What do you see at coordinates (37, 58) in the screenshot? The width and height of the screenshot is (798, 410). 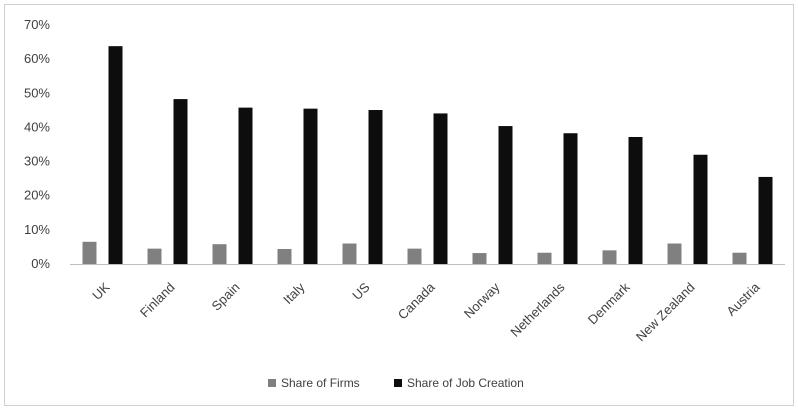 I see `y-tick-label: 60%` at bounding box center [37, 58].